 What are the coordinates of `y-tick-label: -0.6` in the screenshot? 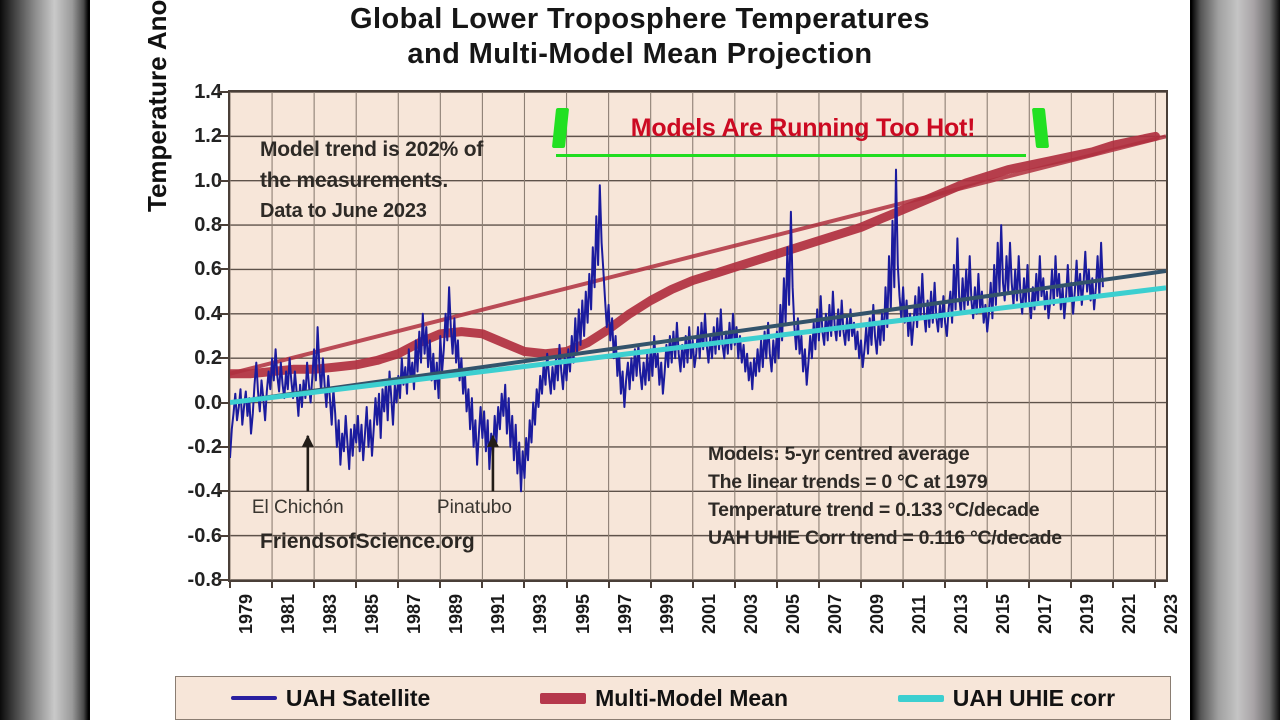 It's located at (204, 535).